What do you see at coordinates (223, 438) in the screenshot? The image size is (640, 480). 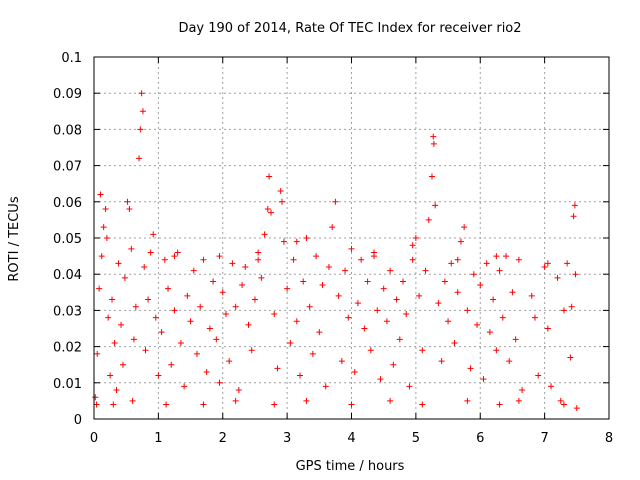 I see `x-tick-label: 2` at bounding box center [223, 438].